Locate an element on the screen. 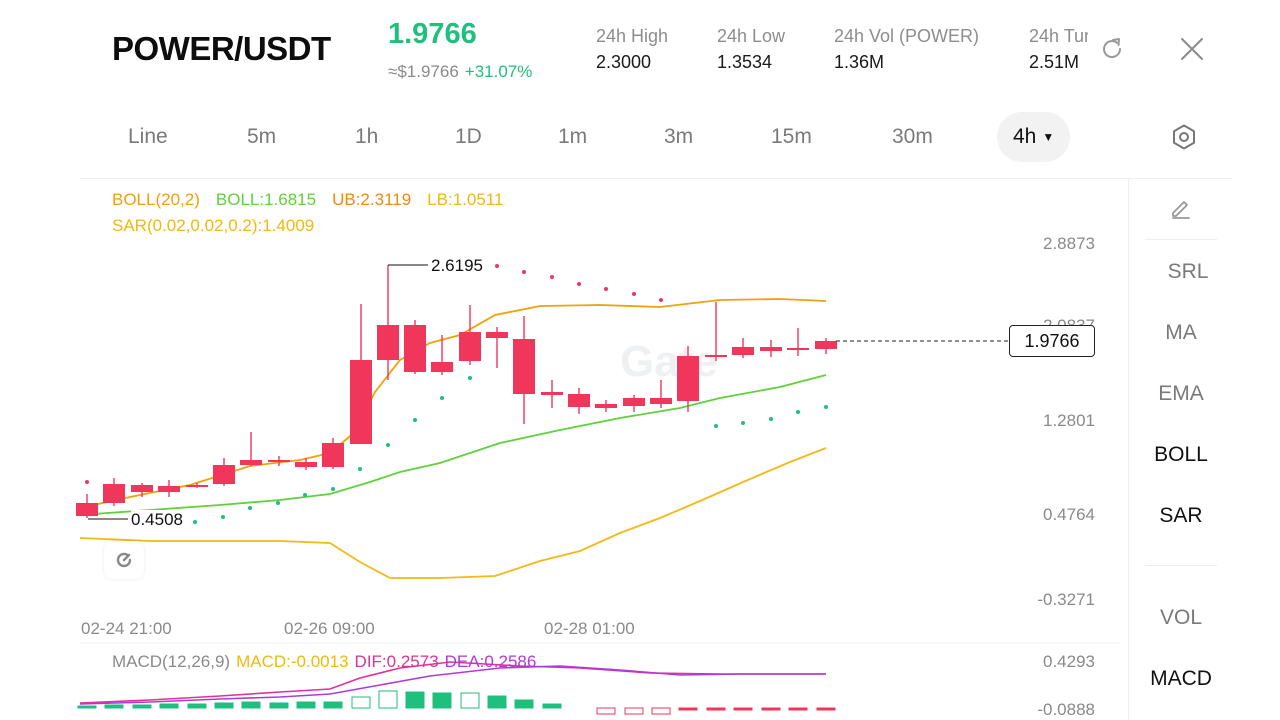 This screenshot has height=720, width=1280. macd-axis-label: 0.4293 is located at coordinates (1069, 661).